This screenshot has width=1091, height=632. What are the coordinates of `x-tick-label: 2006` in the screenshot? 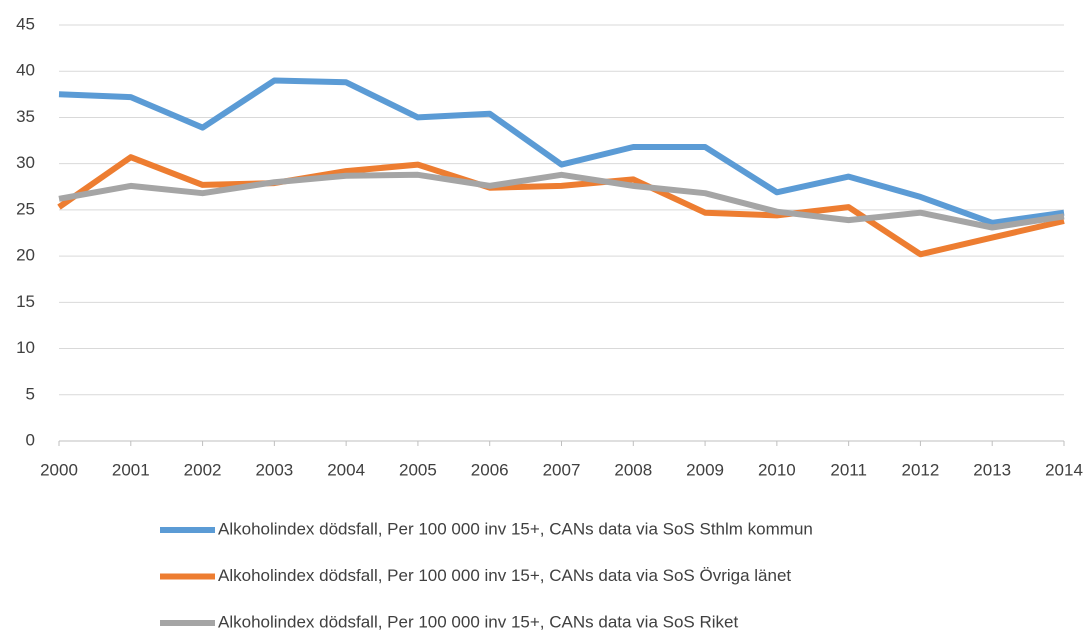 It's located at (490, 469).